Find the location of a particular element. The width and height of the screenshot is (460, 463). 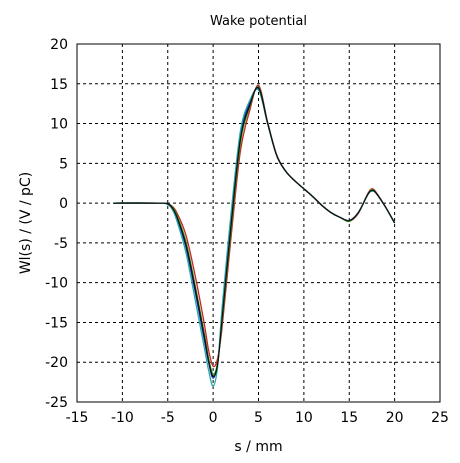

x-tick-labels: -15 -10 -5 0 5 10 15 20 25 is located at coordinates (257, 418).